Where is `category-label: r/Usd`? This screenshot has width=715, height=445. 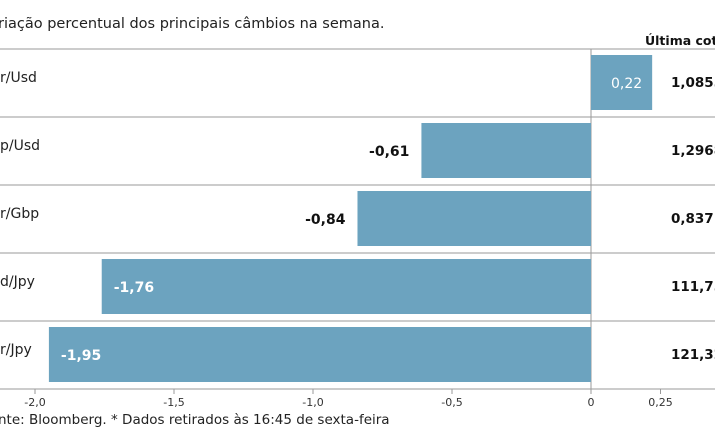 category-label: r/Usd is located at coordinates (18, 78).